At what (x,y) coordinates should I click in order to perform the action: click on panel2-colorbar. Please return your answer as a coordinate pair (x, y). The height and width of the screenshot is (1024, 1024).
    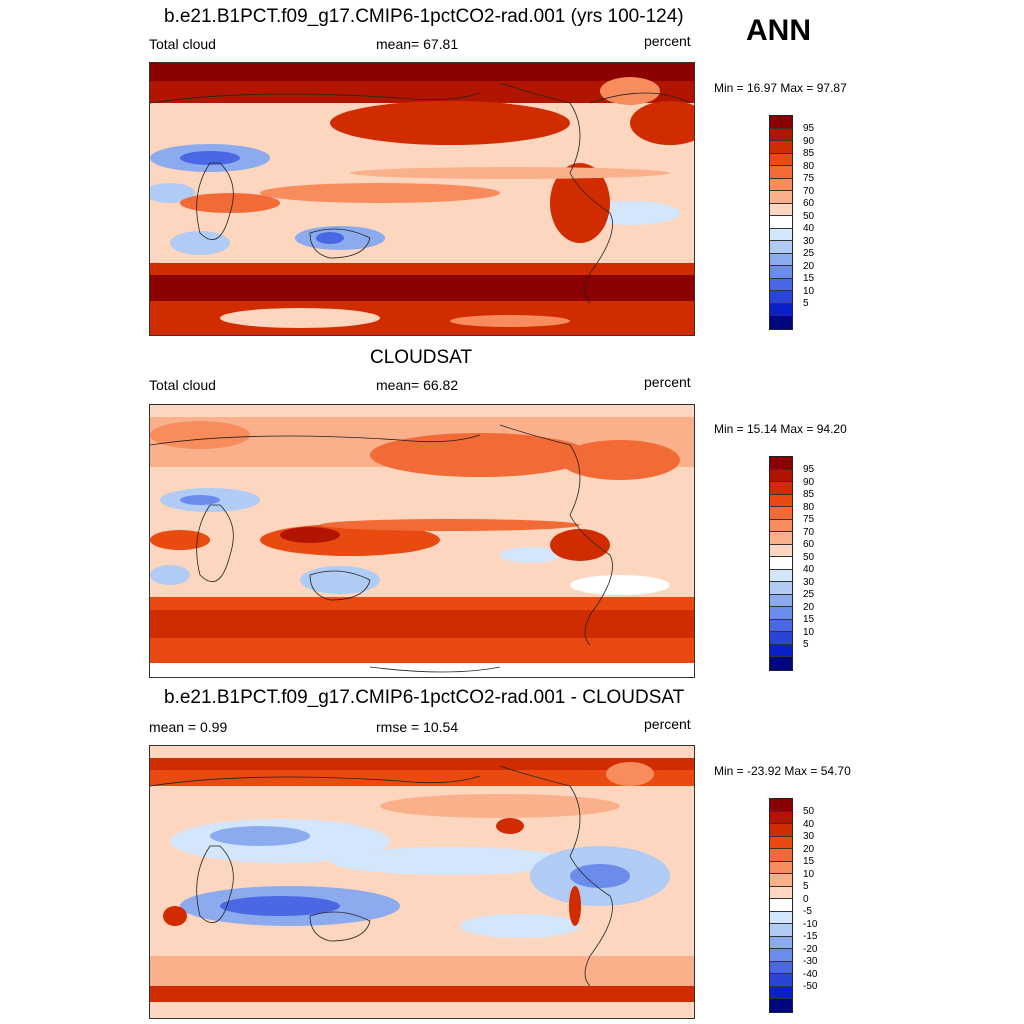
    Looking at the image, I should click on (781, 563).